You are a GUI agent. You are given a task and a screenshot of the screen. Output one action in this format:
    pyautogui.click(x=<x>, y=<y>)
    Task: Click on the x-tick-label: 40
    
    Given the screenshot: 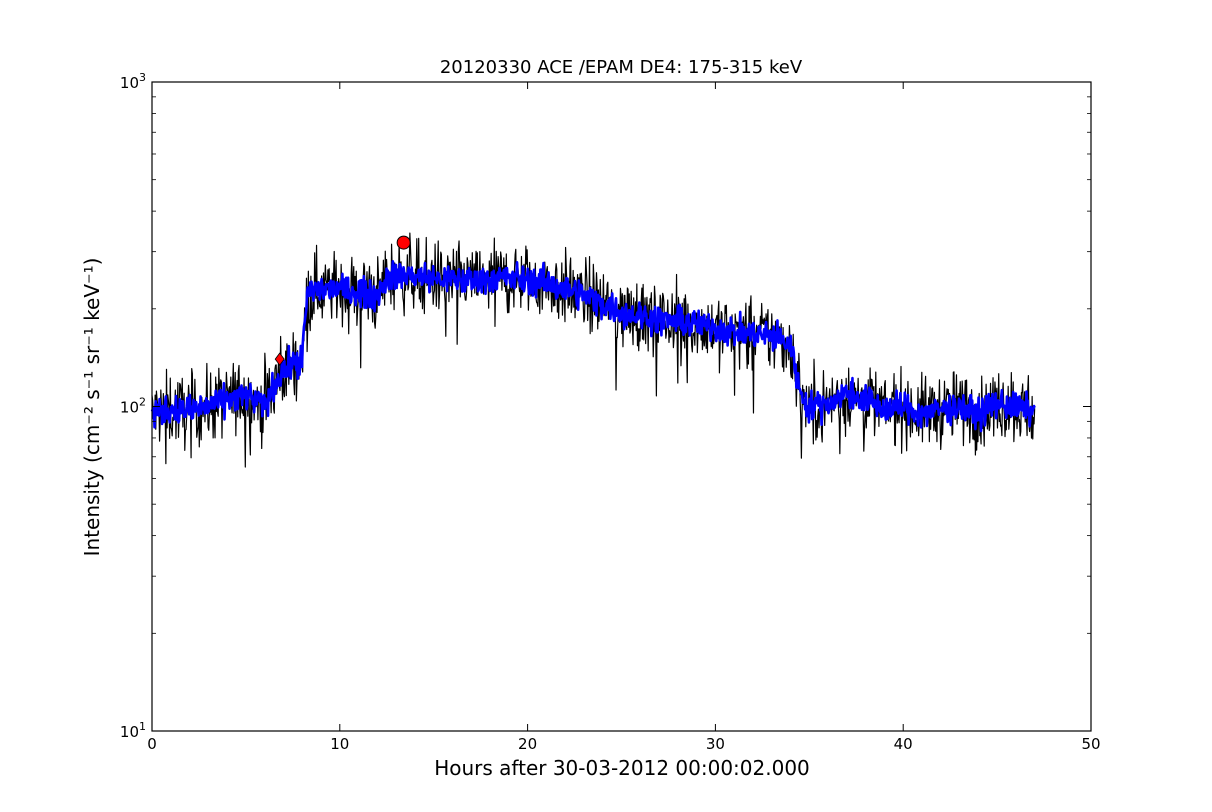 What is the action you would take?
    pyautogui.click(x=903, y=744)
    